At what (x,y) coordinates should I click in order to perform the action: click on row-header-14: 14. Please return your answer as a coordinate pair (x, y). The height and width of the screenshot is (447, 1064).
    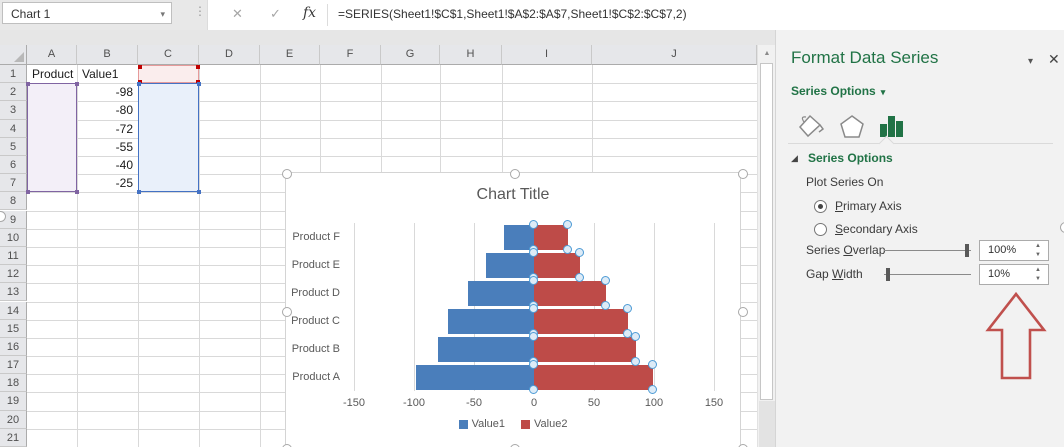
    Looking at the image, I should click on (13, 310).